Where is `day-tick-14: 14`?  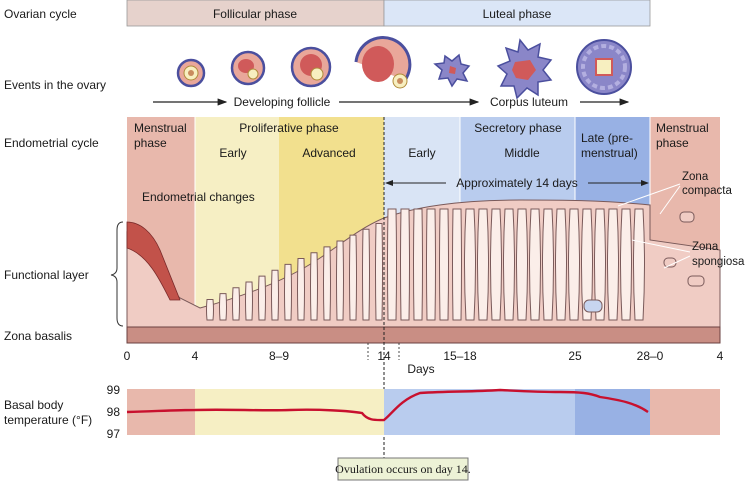 day-tick-14: 14 is located at coordinates (384, 356).